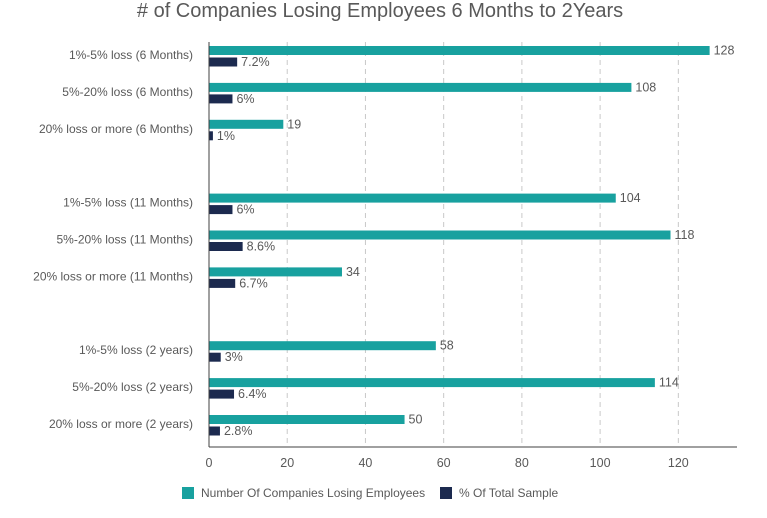  Describe the element at coordinates (125, 240) in the screenshot. I see `category-label: 5%-20% loss (11 Months)` at that location.